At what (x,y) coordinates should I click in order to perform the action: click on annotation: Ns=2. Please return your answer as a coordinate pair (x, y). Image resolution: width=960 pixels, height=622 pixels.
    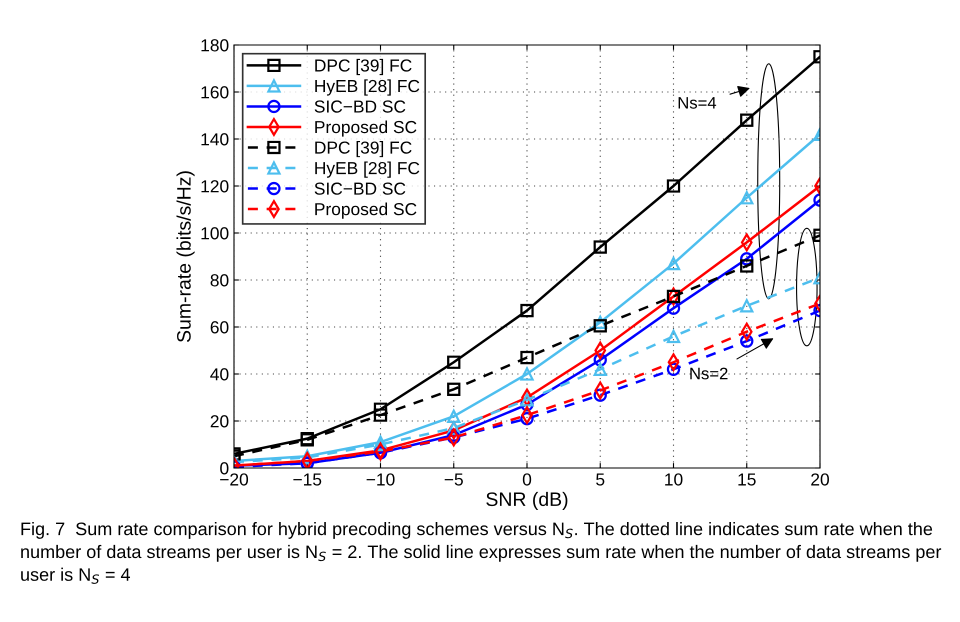
    Looking at the image, I should click on (709, 374).